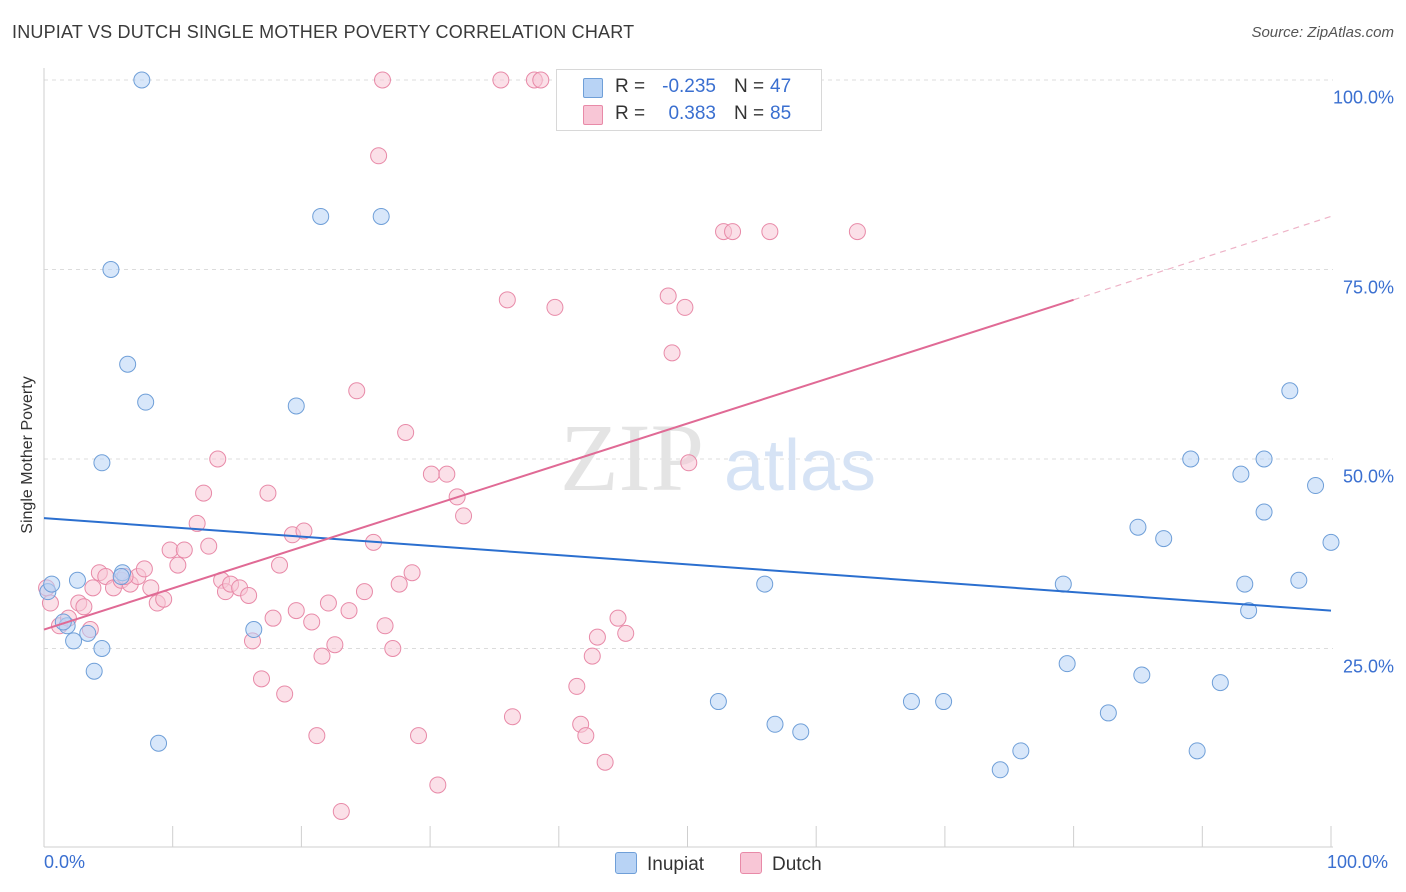 This screenshot has width=1406, height=892. What do you see at coordinates (781, 86) in the screenshot?
I see `inupiat-n-value: 47` at bounding box center [781, 86].